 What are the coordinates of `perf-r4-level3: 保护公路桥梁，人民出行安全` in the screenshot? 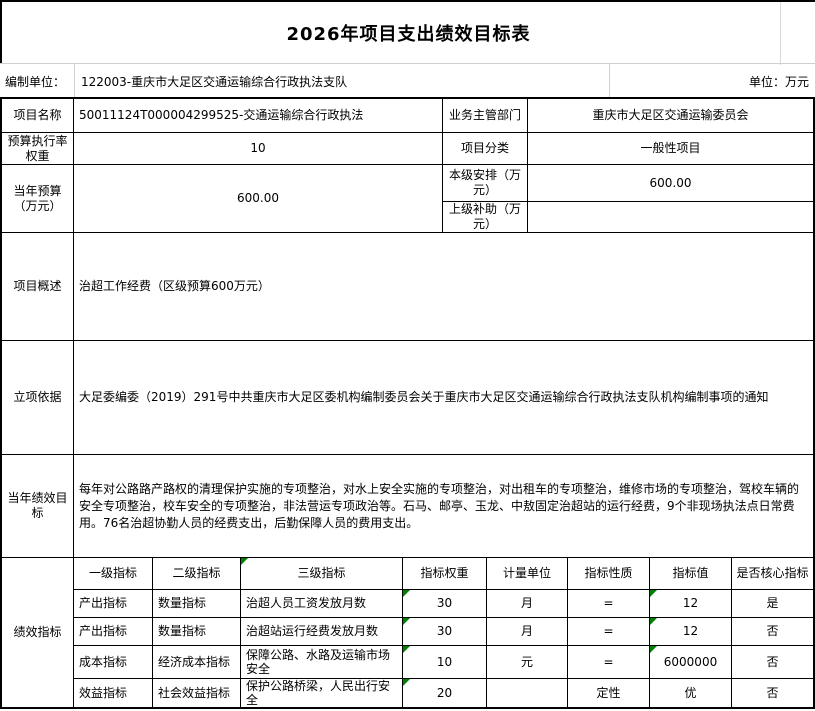 It's located at (322, 693).